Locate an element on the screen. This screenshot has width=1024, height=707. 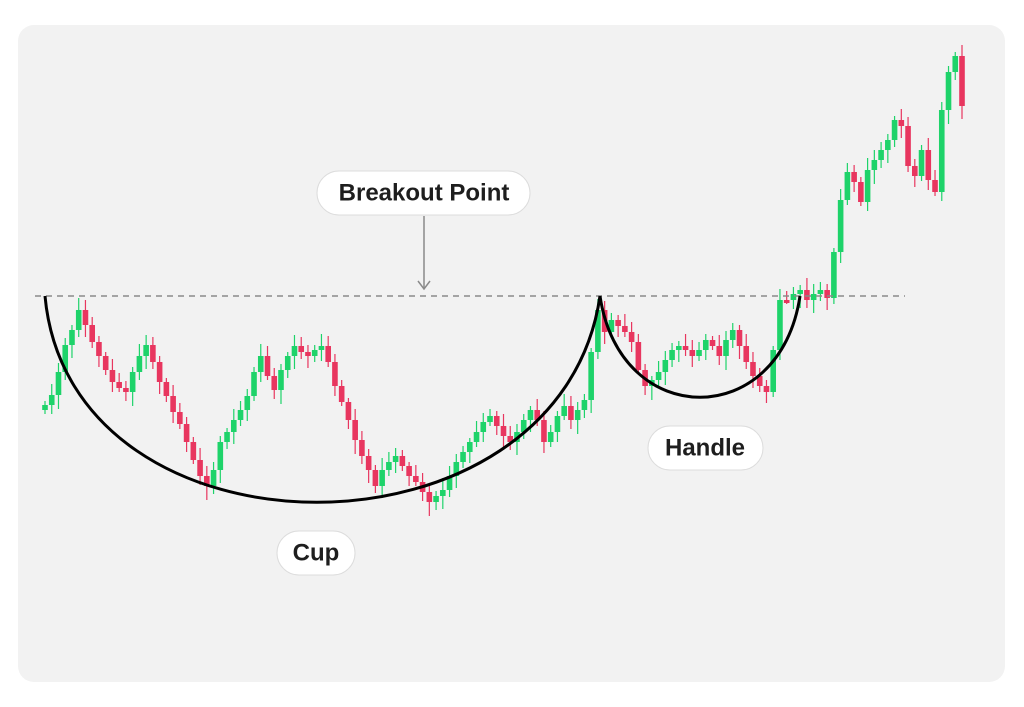
handle-pill is located at coordinates (705, 448).